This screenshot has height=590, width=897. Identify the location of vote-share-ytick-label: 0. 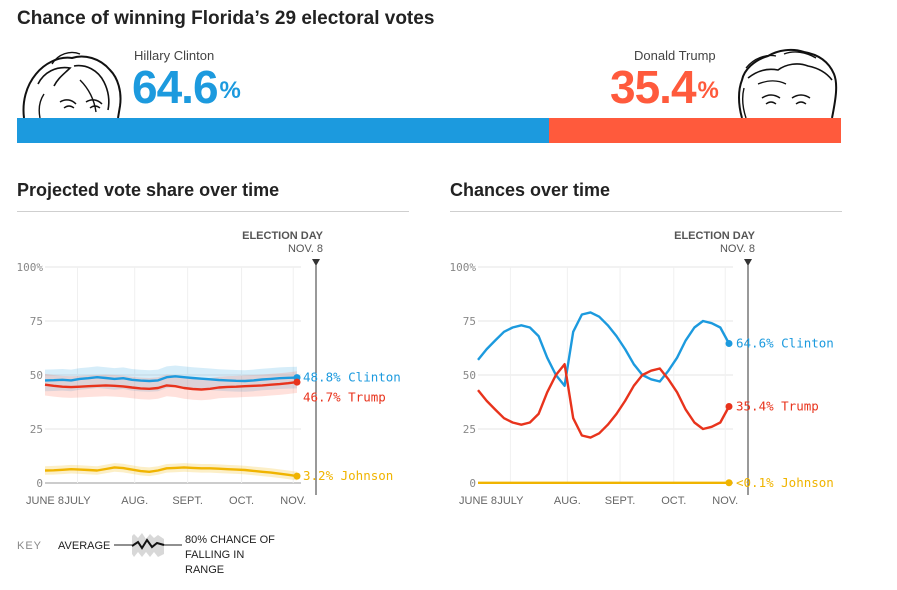
(39, 483).